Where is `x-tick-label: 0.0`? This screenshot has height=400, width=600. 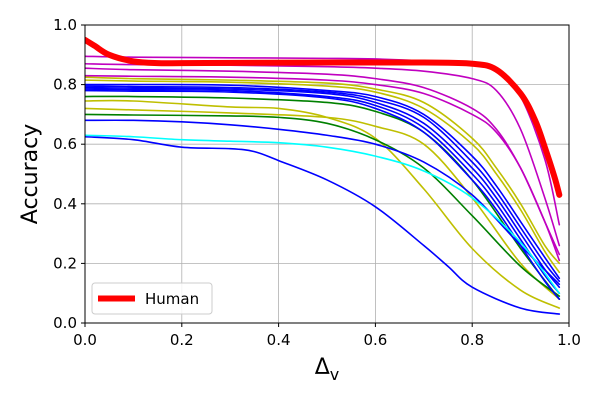
x-tick-label: 0.0 is located at coordinates (85, 340).